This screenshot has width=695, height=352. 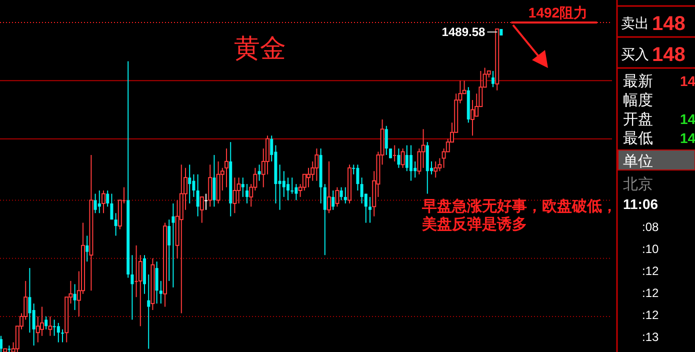 What do you see at coordinates (640, 204) in the screenshot?
I see `text: 11:06` at bounding box center [640, 204].